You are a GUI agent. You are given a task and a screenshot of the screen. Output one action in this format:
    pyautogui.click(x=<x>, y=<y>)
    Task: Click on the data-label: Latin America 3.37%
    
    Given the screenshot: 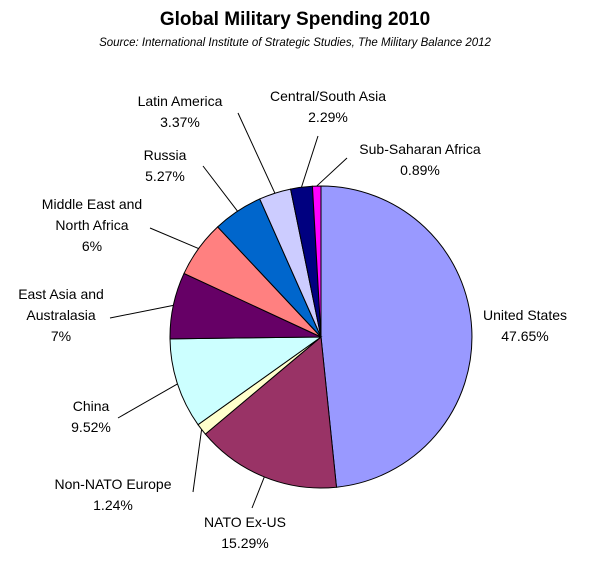 What is the action you would take?
    pyautogui.click(x=180, y=111)
    